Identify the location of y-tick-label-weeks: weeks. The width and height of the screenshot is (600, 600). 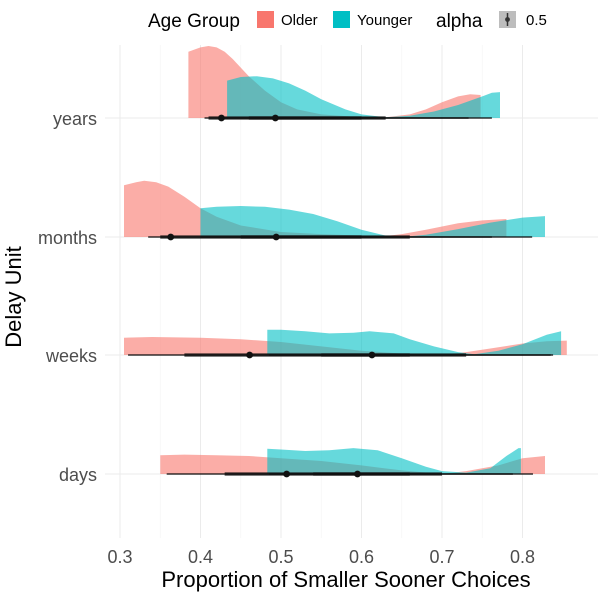
(71, 356).